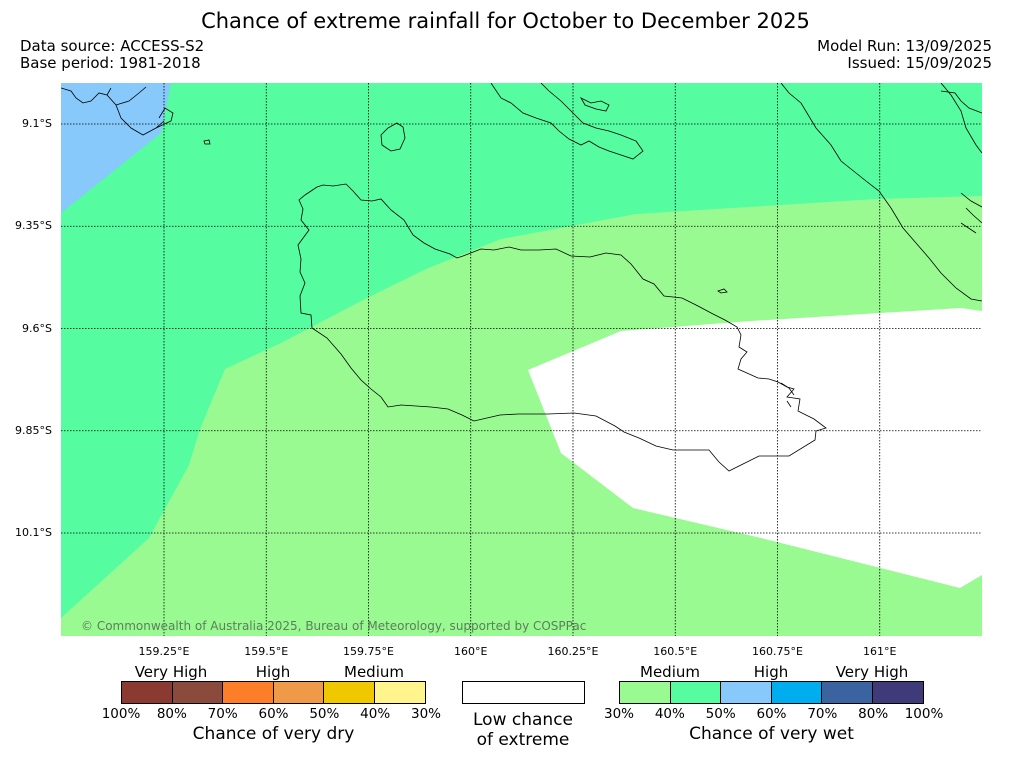  What do you see at coordinates (37, 328) in the screenshot?
I see `lat-tick-label: 9.6°S` at bounding box center [37, 328].